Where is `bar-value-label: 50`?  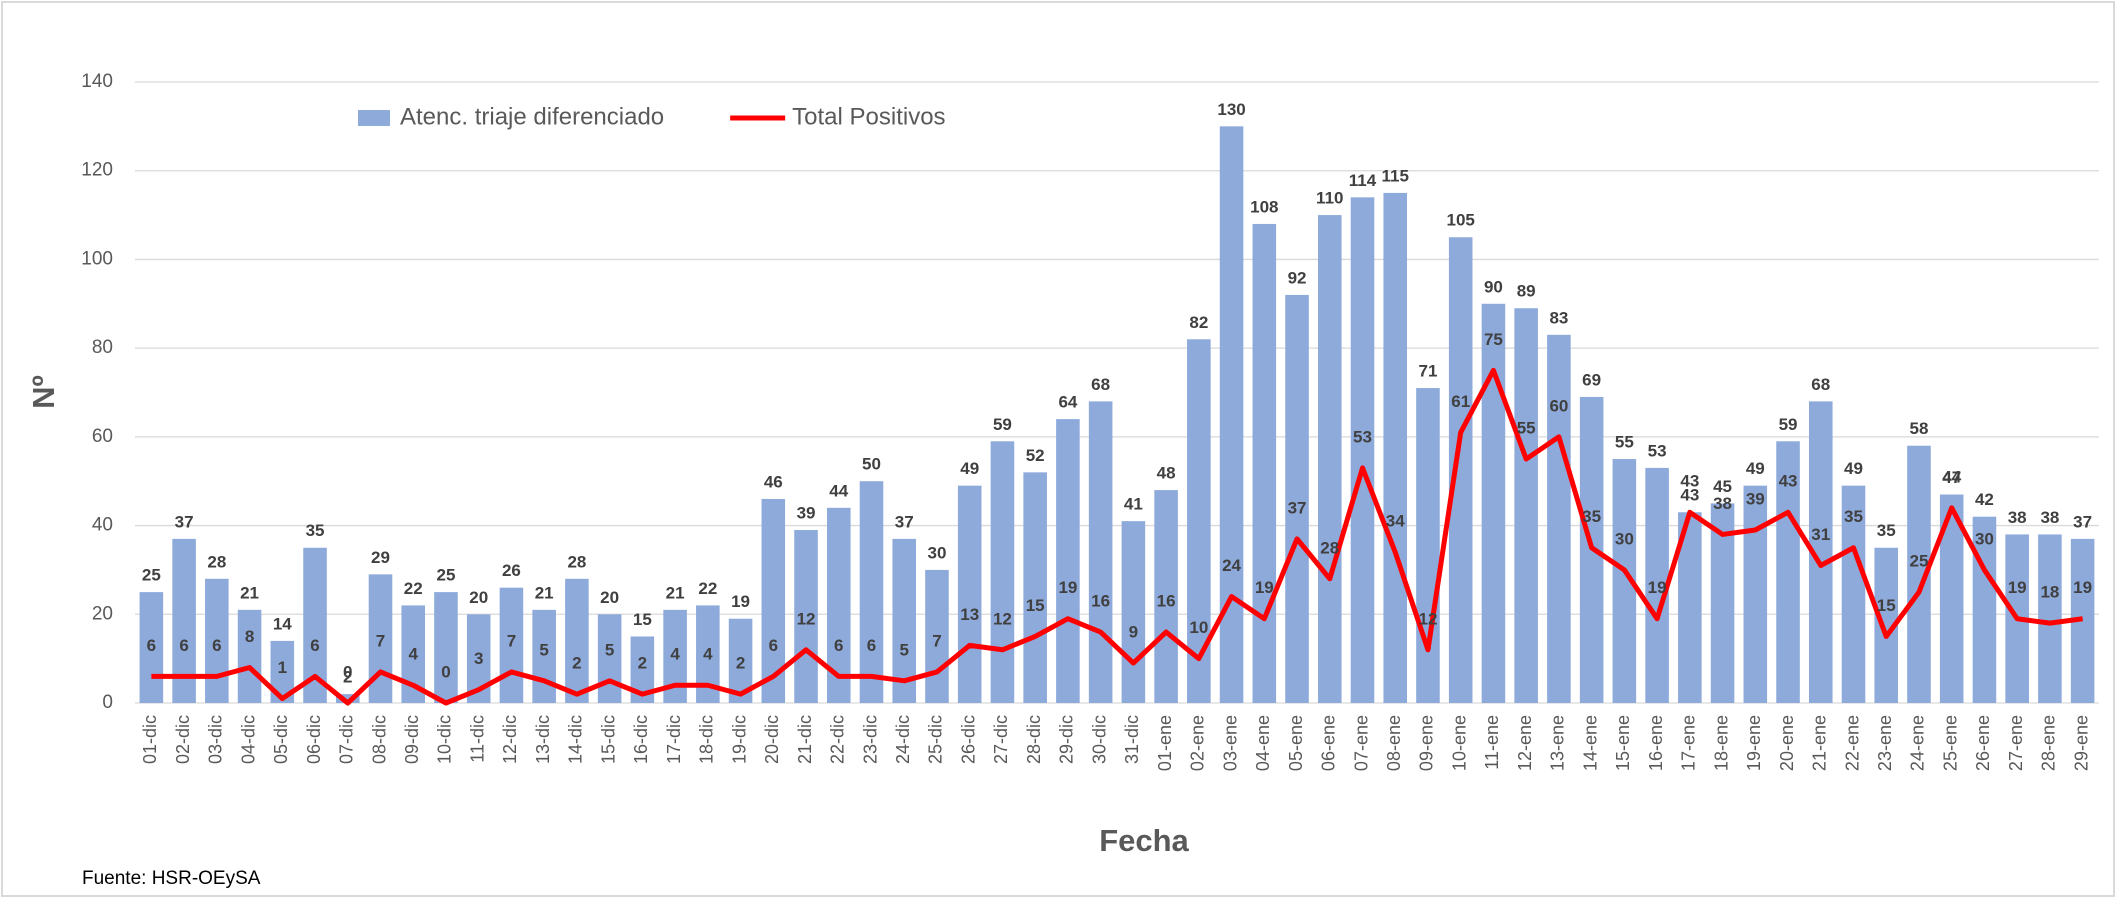 bar-value-label: 50 is located at coordinates (871, 464).